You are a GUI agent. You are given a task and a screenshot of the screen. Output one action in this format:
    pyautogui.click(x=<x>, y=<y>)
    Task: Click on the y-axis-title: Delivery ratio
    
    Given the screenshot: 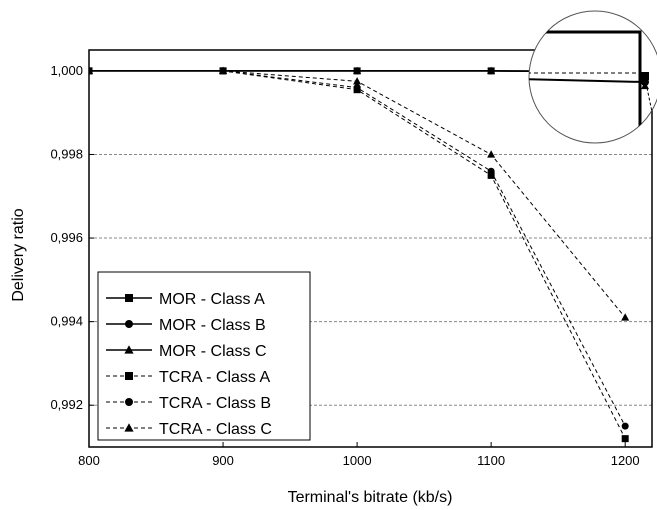 What is the action you would take?
    pyautogui.click(x=18, y=254)
    